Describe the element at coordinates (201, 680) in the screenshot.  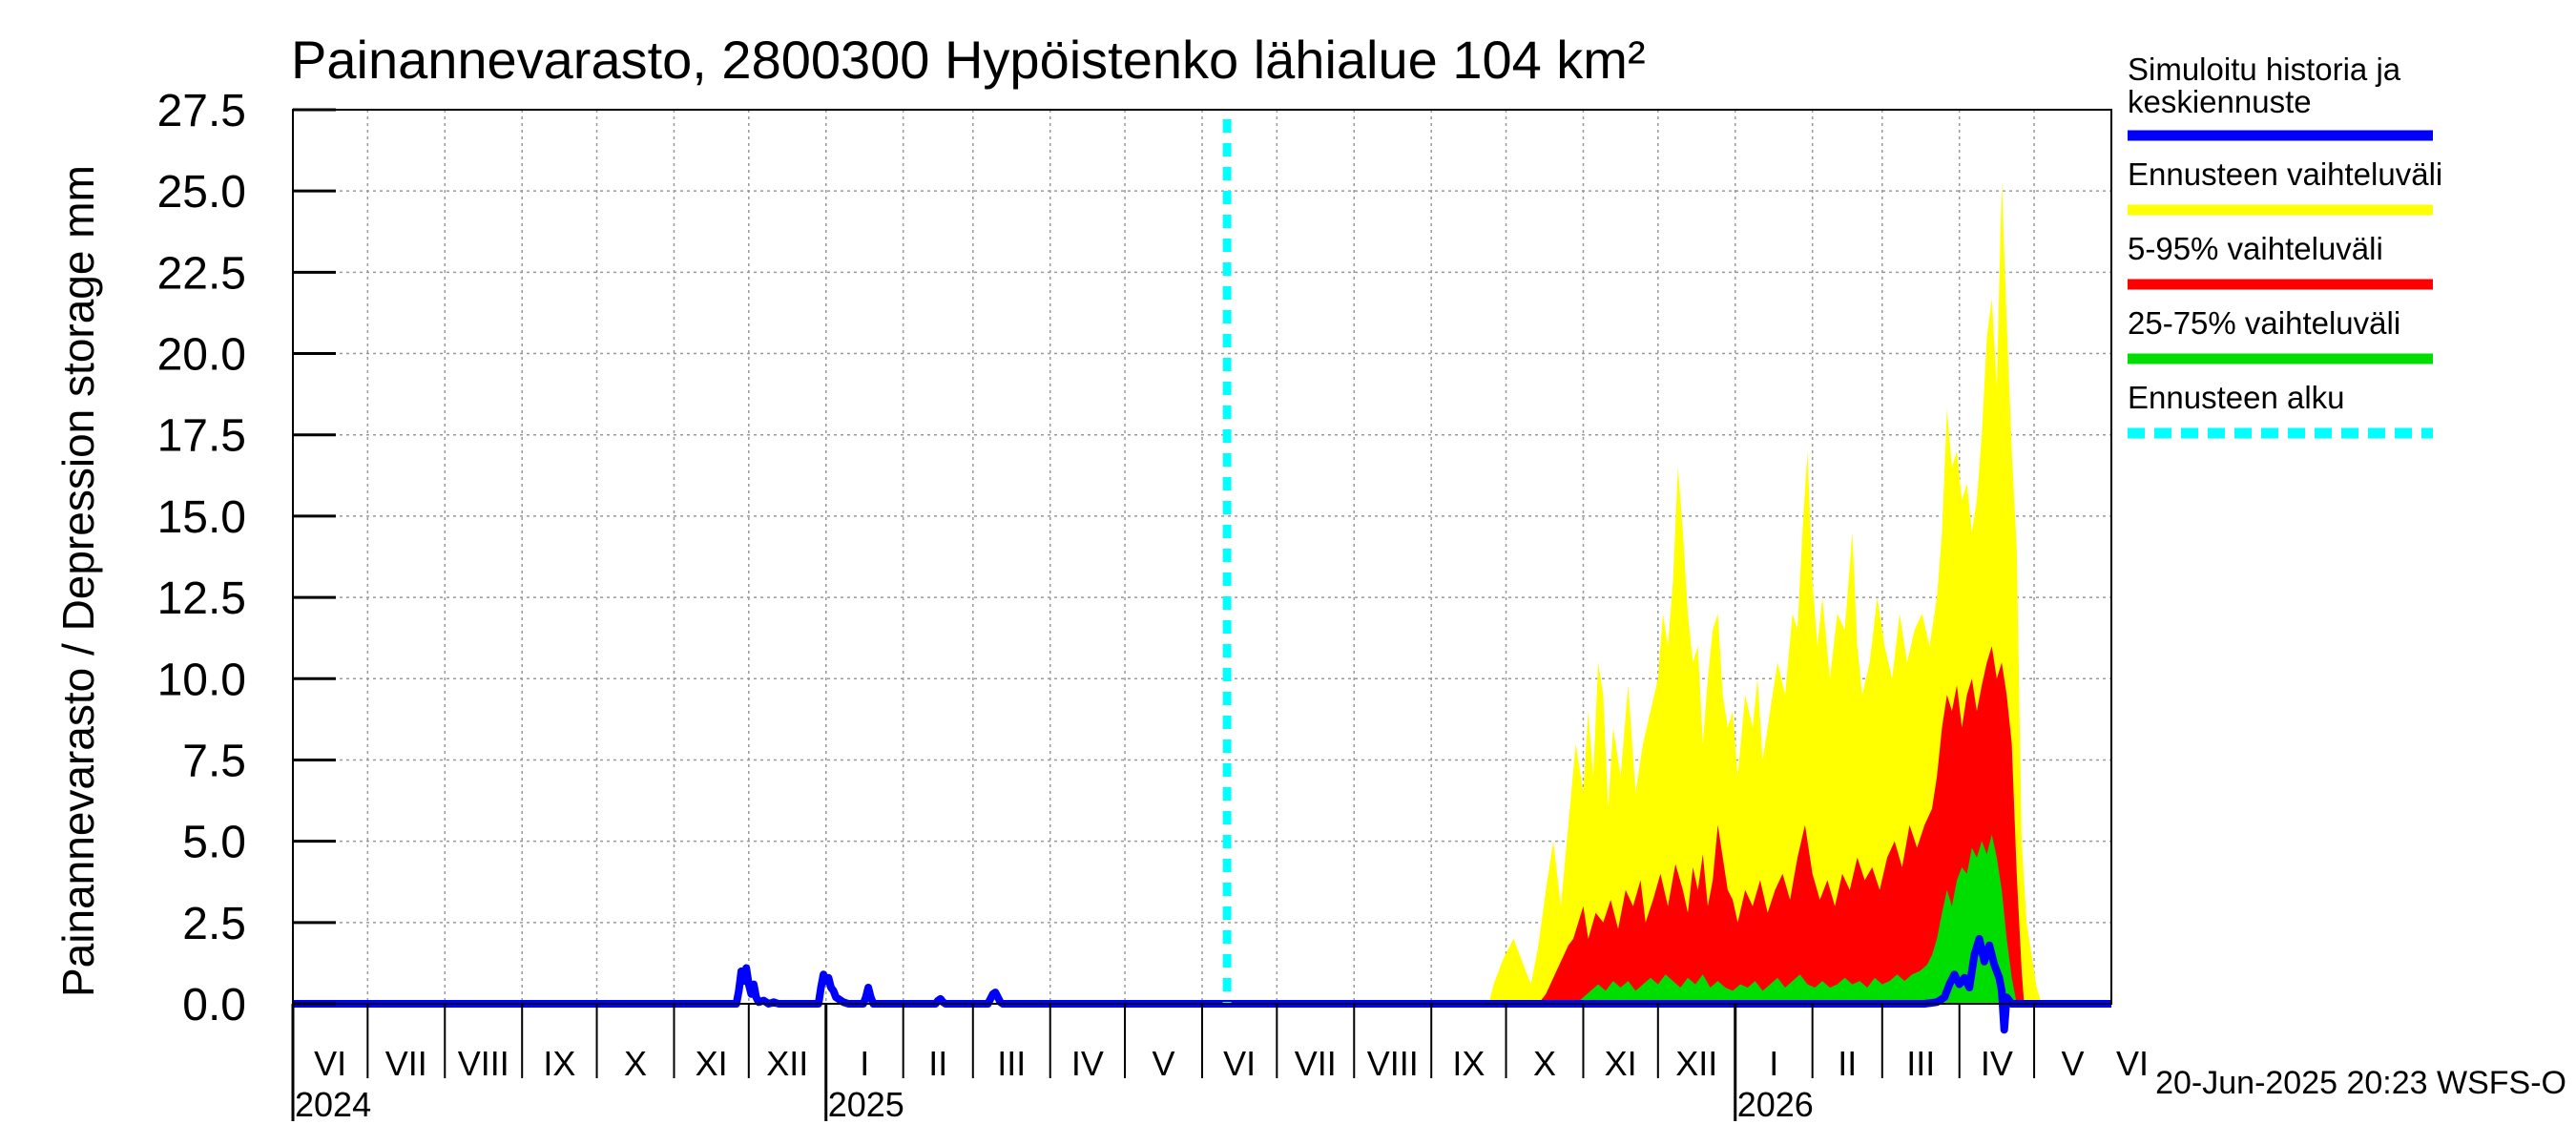
I see `y-tick-label: 10.0` at that location.